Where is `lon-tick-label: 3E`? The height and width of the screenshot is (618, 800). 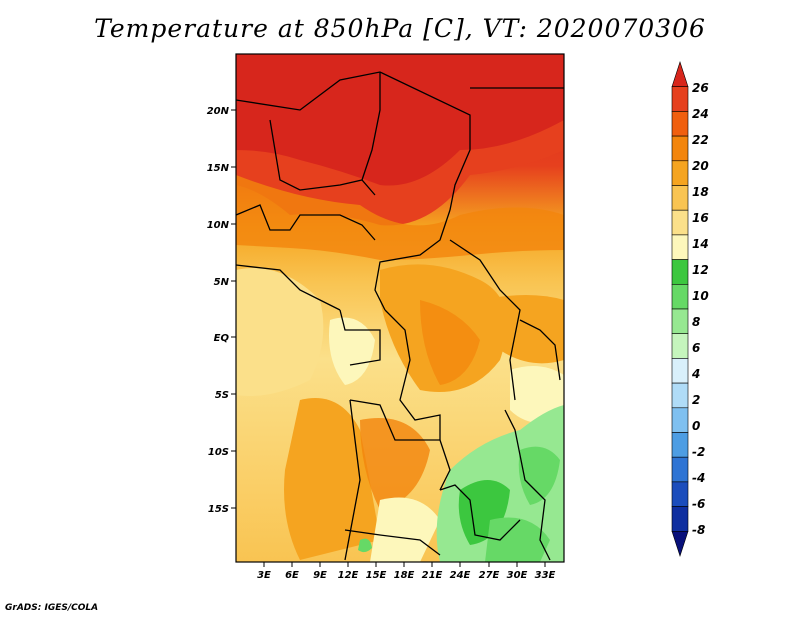 lon-tick-label: 3E is located at coordinates (264, 575).